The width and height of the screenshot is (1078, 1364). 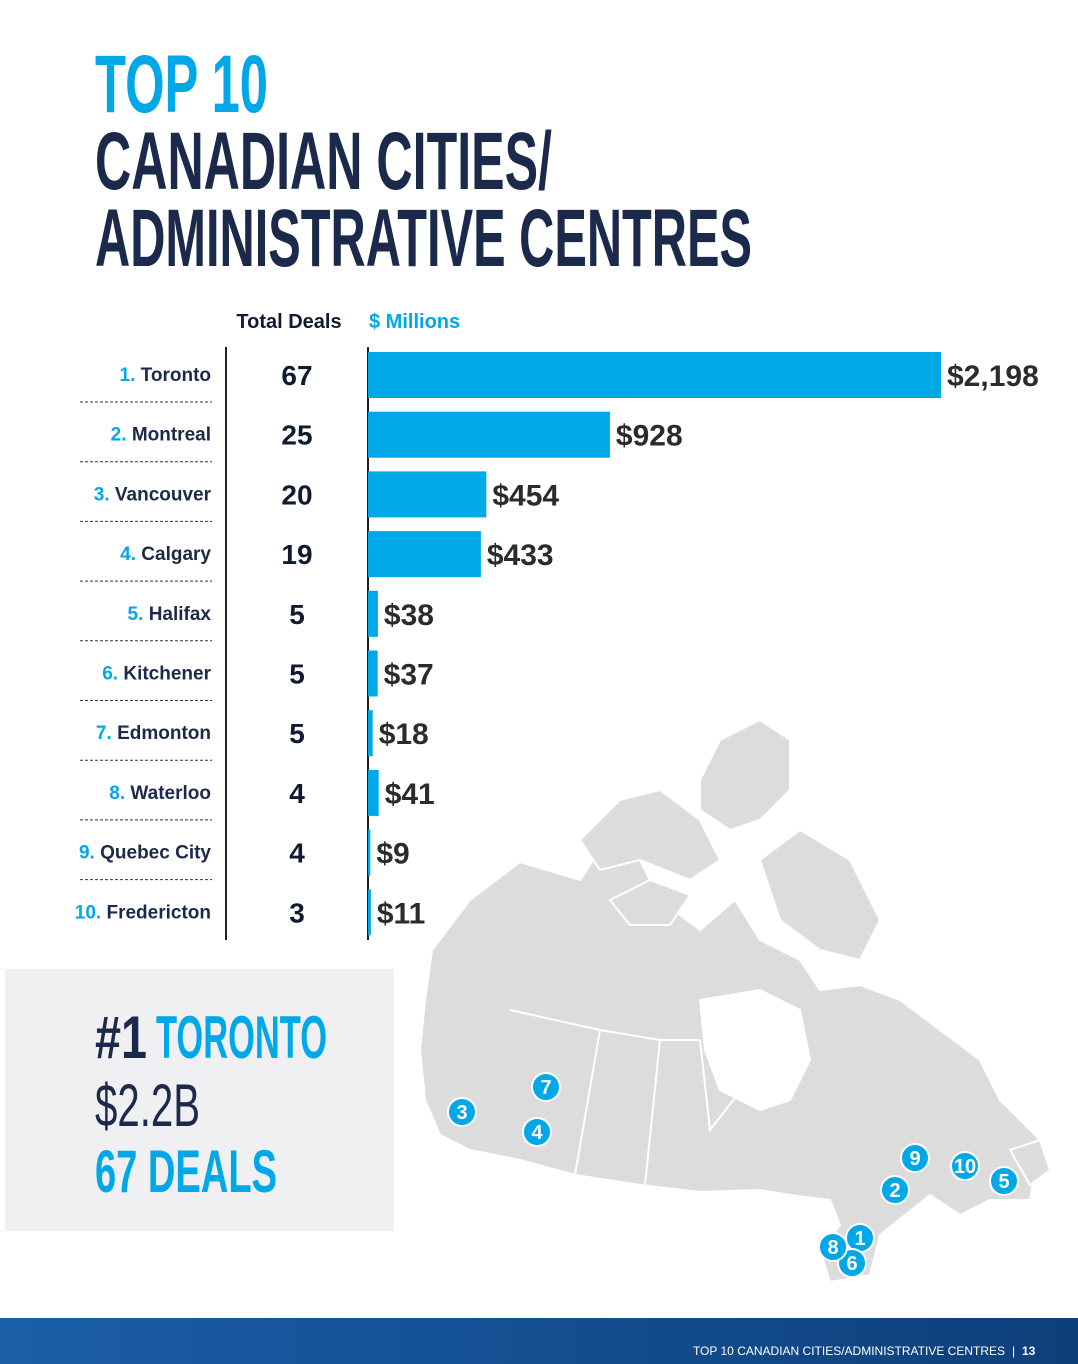 What do you see at coordinates (102, 494) in the screenshot?
I see `rank-label: 3.` at bounding box center [102, 494].